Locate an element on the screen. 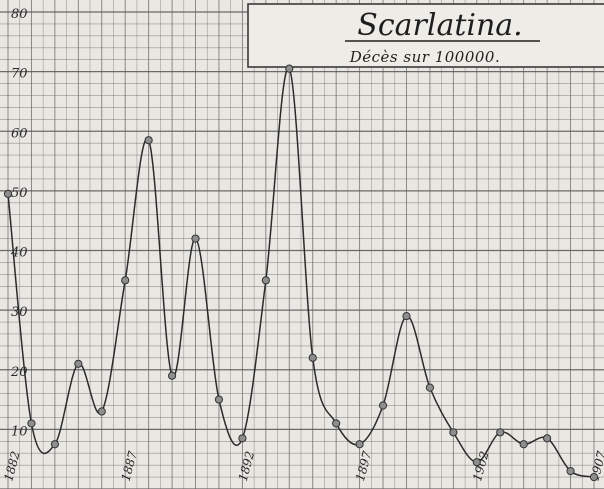  y-tick-label: 70 is located at coordinates (19, 74).